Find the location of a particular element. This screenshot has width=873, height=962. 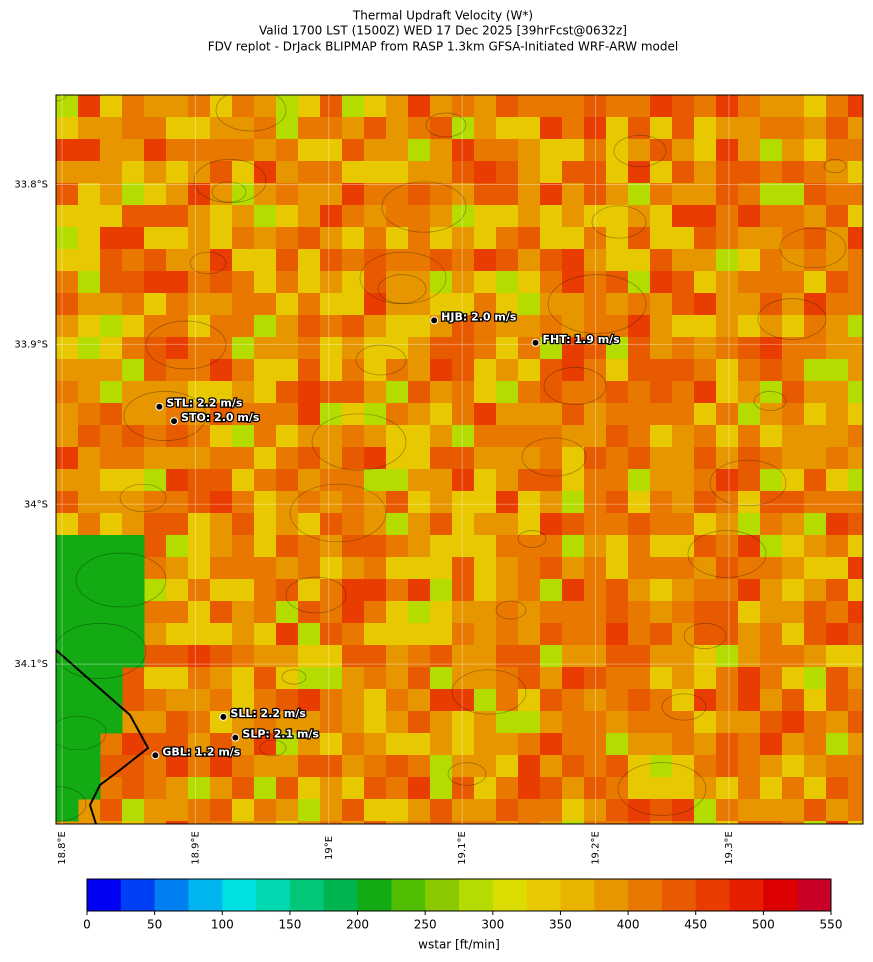

x-tick-label: 18.8°E is located at coordinates (62, 848).